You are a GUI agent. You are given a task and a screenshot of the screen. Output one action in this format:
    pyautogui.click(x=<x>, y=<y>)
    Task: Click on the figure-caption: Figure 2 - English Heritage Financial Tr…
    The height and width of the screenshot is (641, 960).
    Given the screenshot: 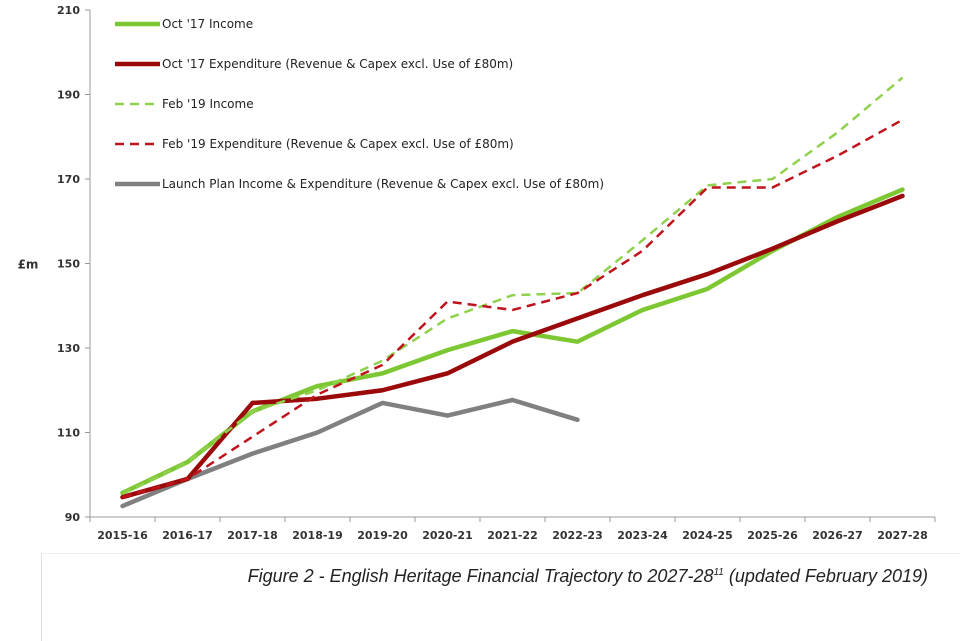 What is the action you would take?
    pyautogui.click(x=588, y=576)
    